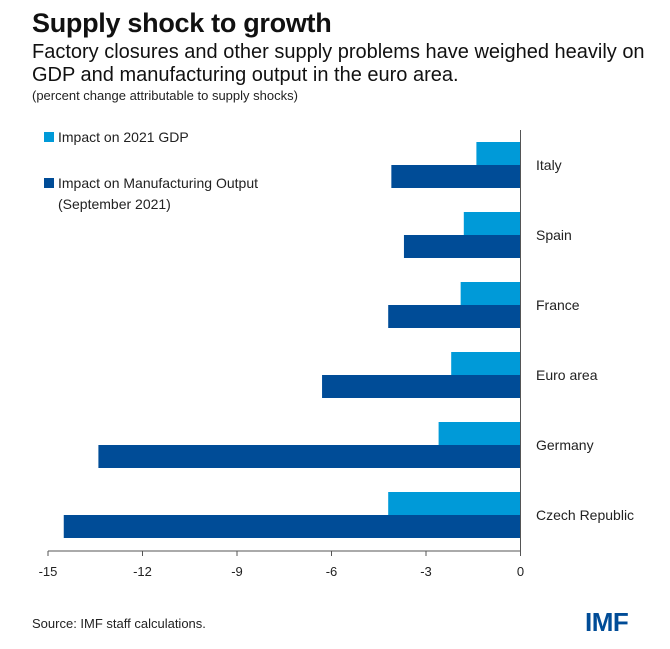  What do you see at coordinates (567, 375) in the screenshot?
I see `category-label: Euro area` at bounding box center [567, 375].